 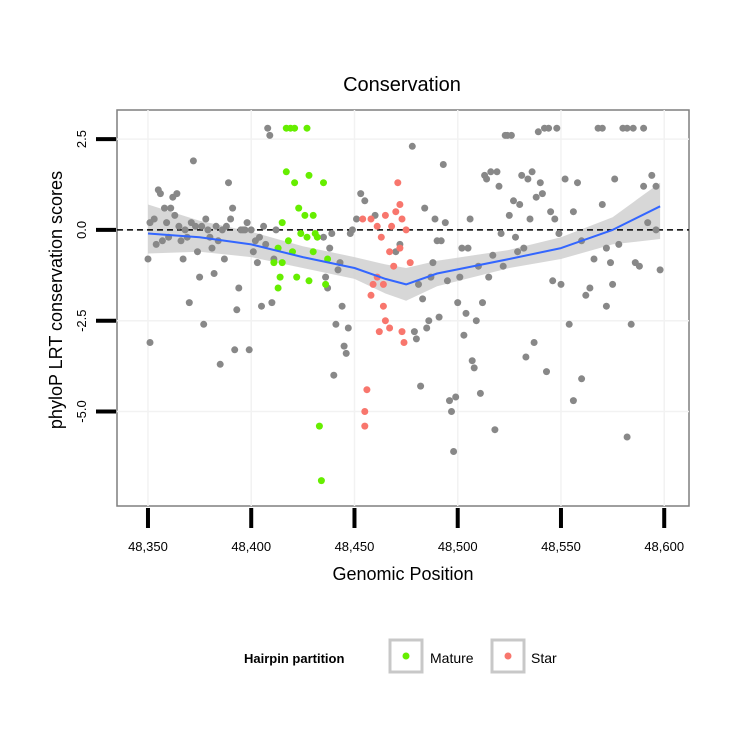 I want to click on x-tick-label: 48,550, so click(x=561, y=546).